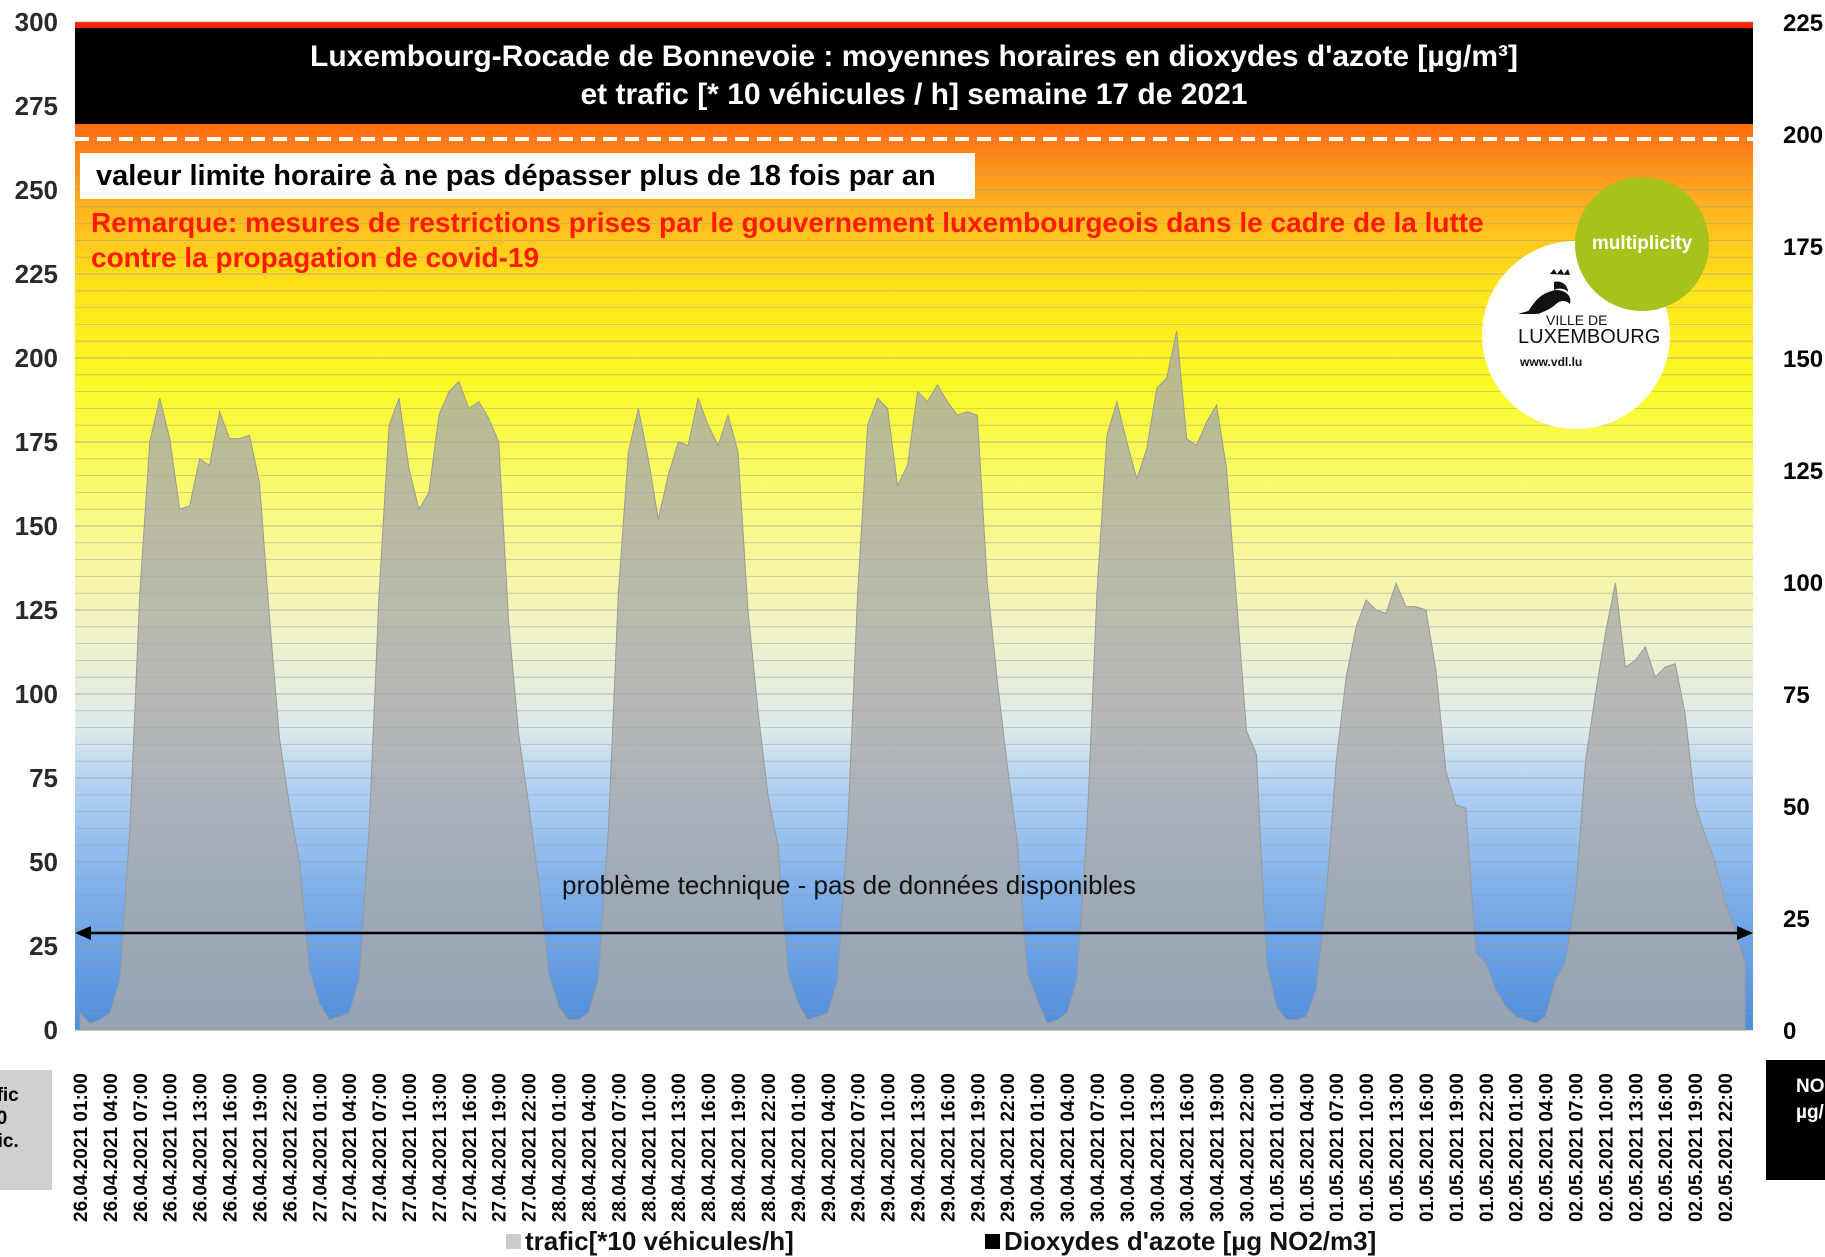 The height and width of the screenshot is (1257, 1825). What do you see at coordinates (410, 1147) in the screenshot?
I see `x-tick-label: 27.04.2021 10:00` at bounding box center [410, 1147].